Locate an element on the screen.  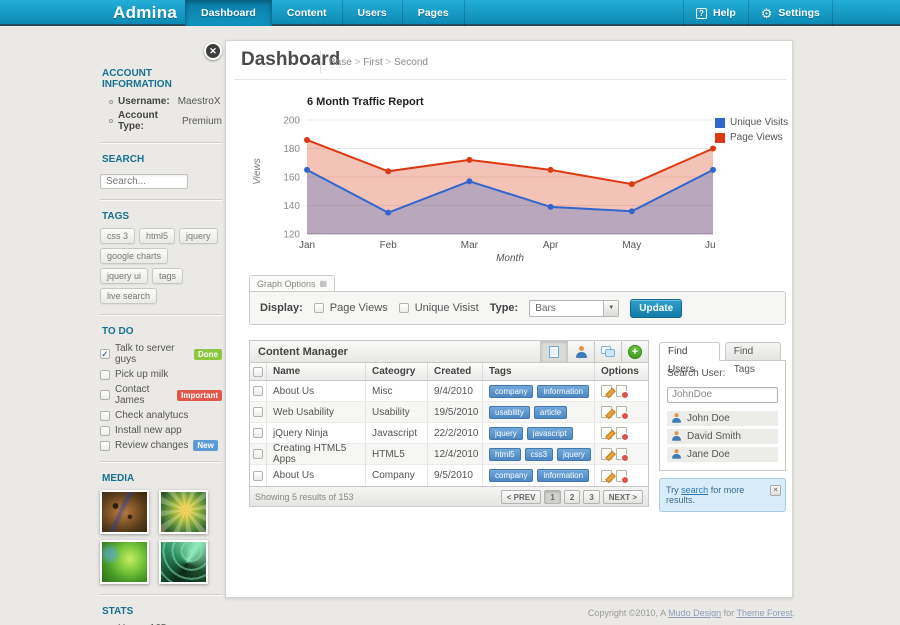
row-tags: html5 css3 jquery is located at coordinates (538, 454).